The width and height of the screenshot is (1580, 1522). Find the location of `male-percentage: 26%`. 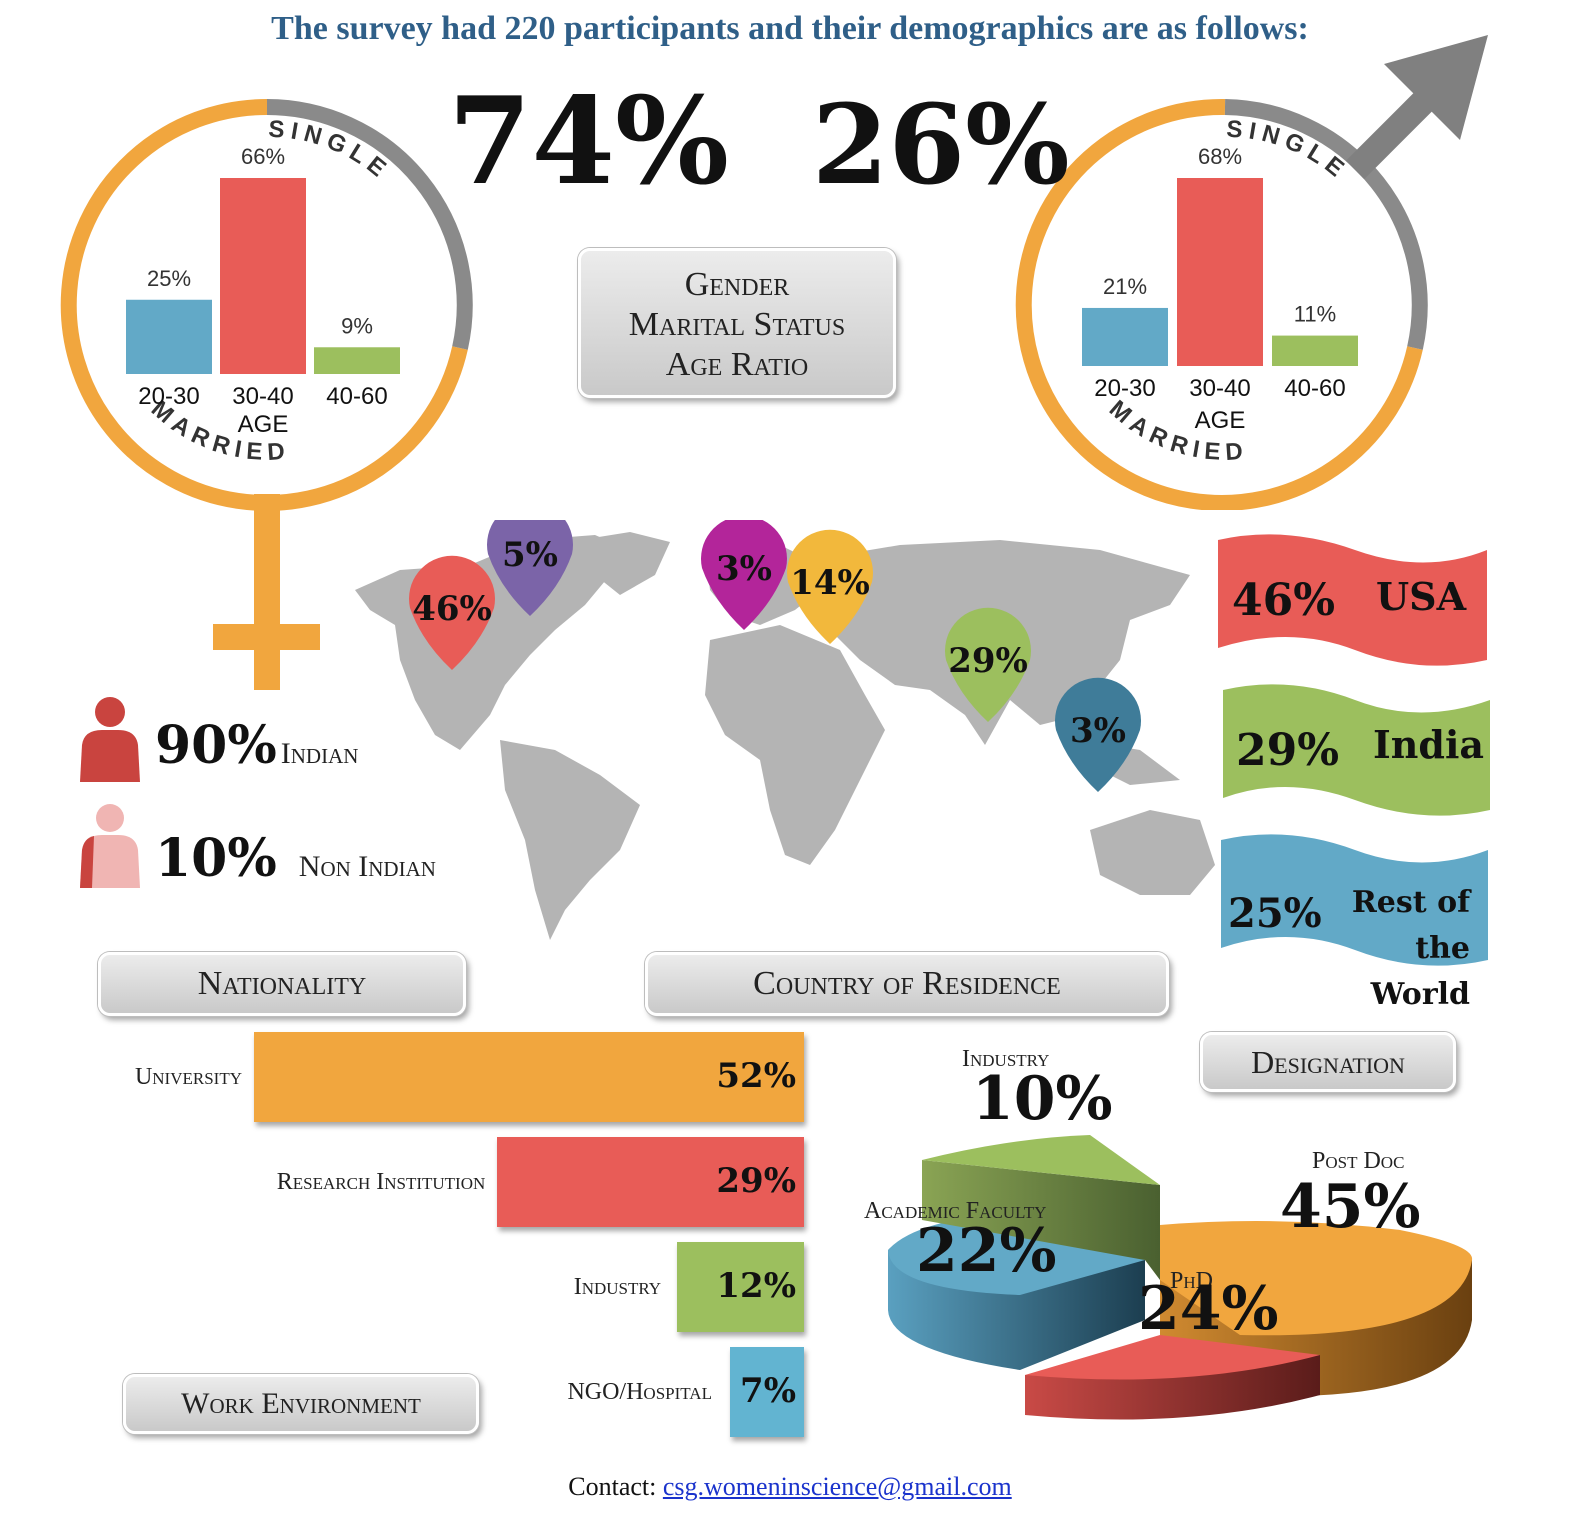

male-percentage: 26% is located at coordinates (941, 144).